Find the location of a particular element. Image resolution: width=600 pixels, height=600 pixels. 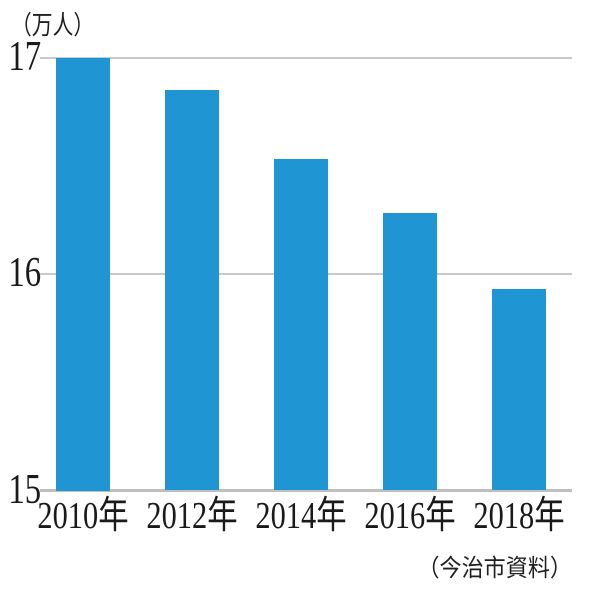

x-tick-label-2010: 2010年 is located at coordinates (83, 516).